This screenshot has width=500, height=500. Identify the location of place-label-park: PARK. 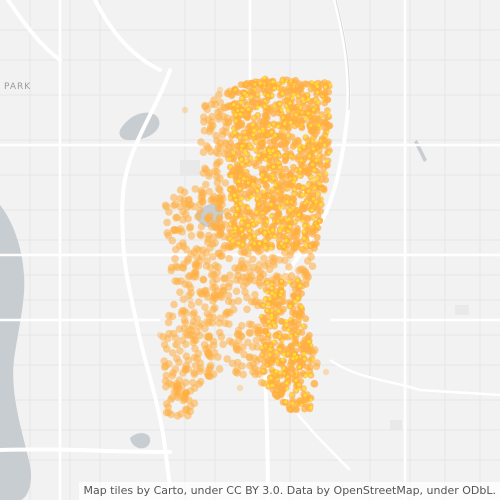
(18, 87).